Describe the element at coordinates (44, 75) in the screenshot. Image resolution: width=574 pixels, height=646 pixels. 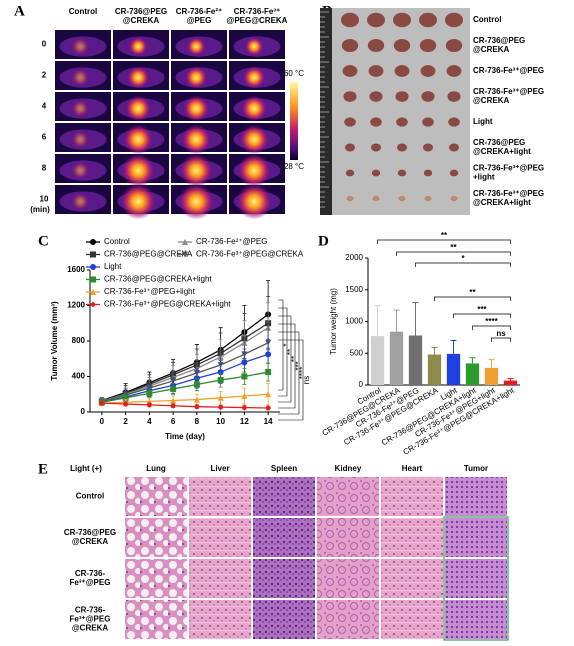
I see `row-label: 2` at that location.